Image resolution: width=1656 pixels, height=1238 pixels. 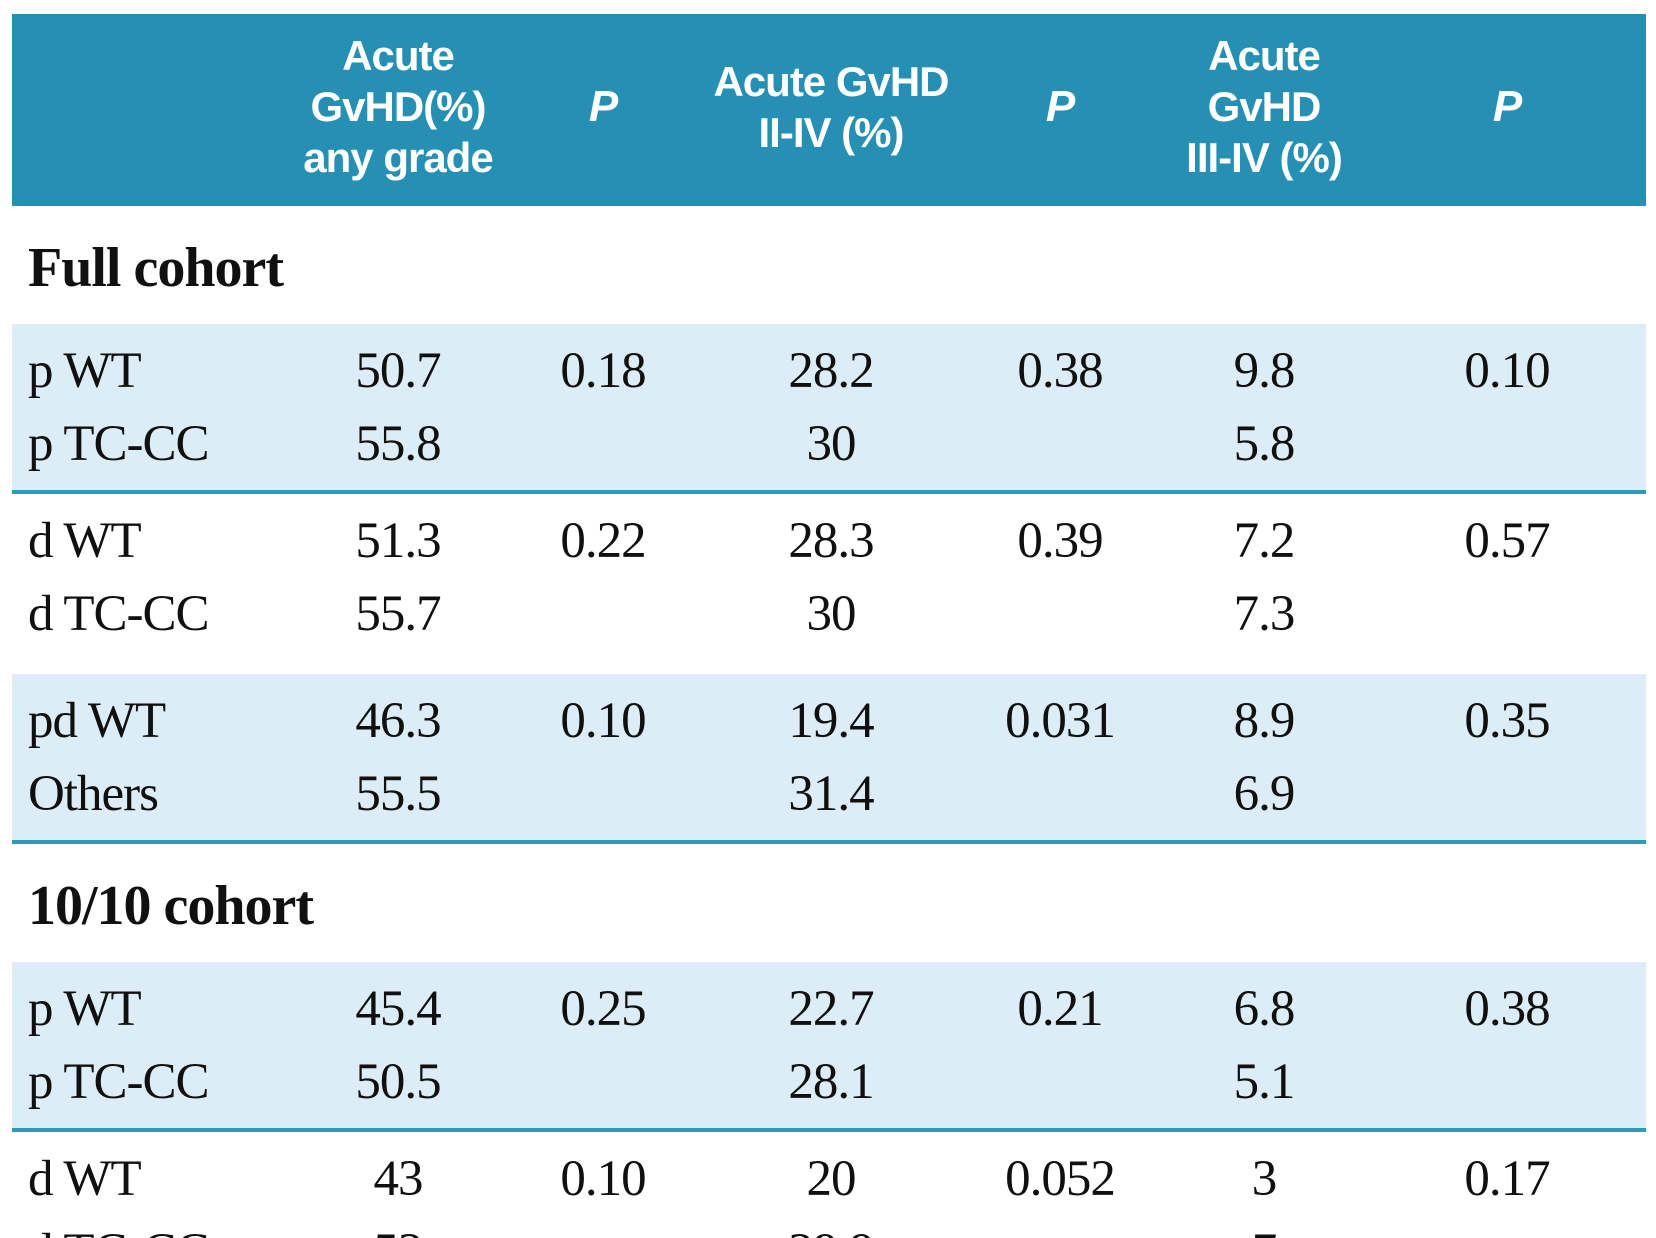 I want to click on value-any-grade: 45.4, so click(x=398, y=1003).